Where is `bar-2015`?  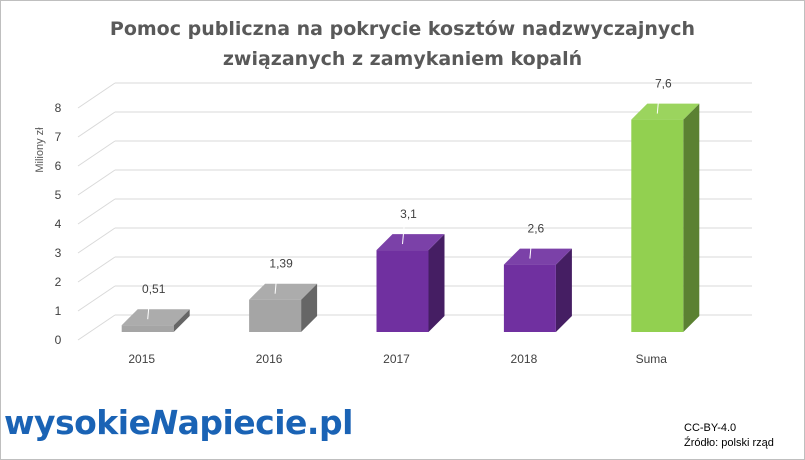
bar-2015 is located at coordinates (155, 320).